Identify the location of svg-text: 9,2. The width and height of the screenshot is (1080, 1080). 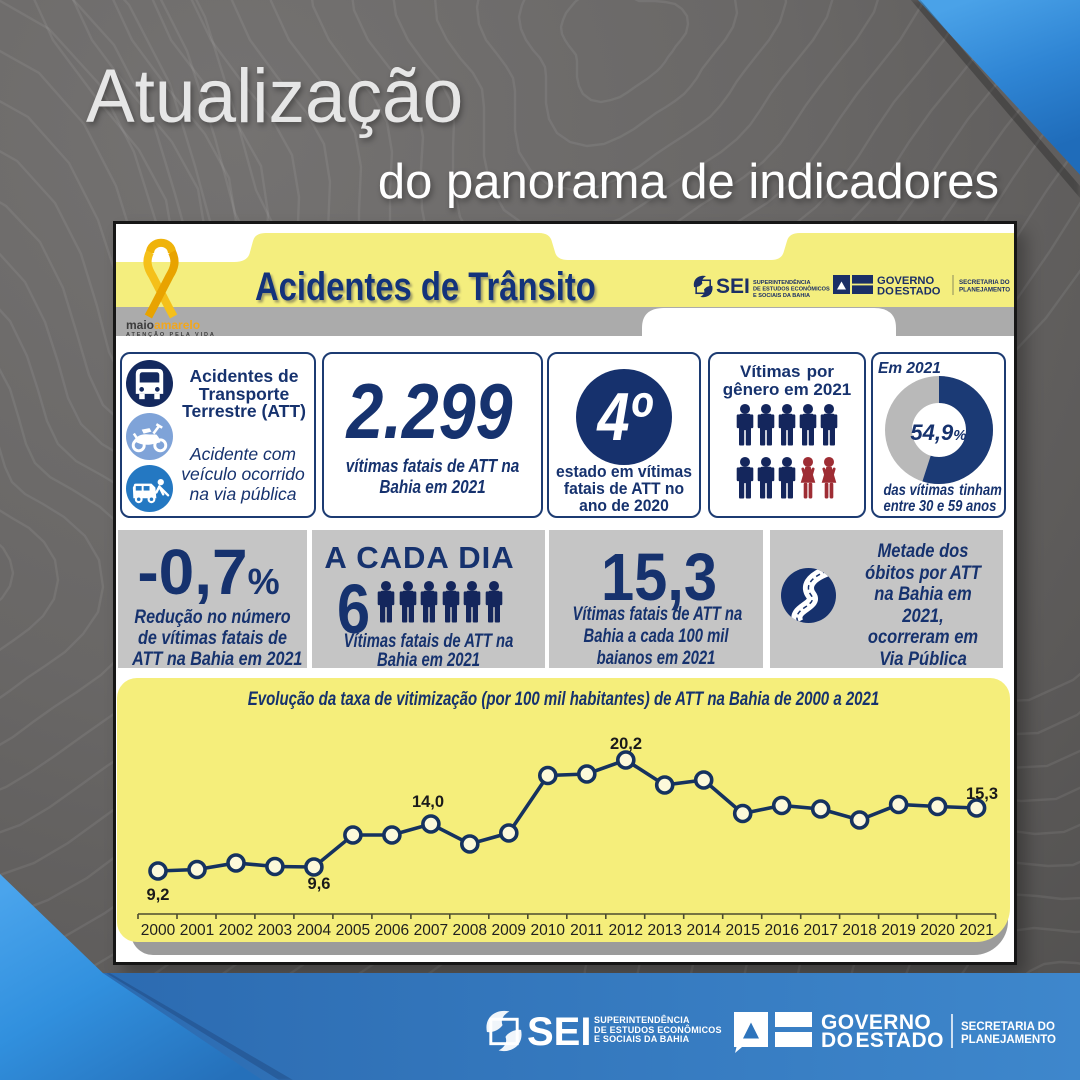
(158, 895).